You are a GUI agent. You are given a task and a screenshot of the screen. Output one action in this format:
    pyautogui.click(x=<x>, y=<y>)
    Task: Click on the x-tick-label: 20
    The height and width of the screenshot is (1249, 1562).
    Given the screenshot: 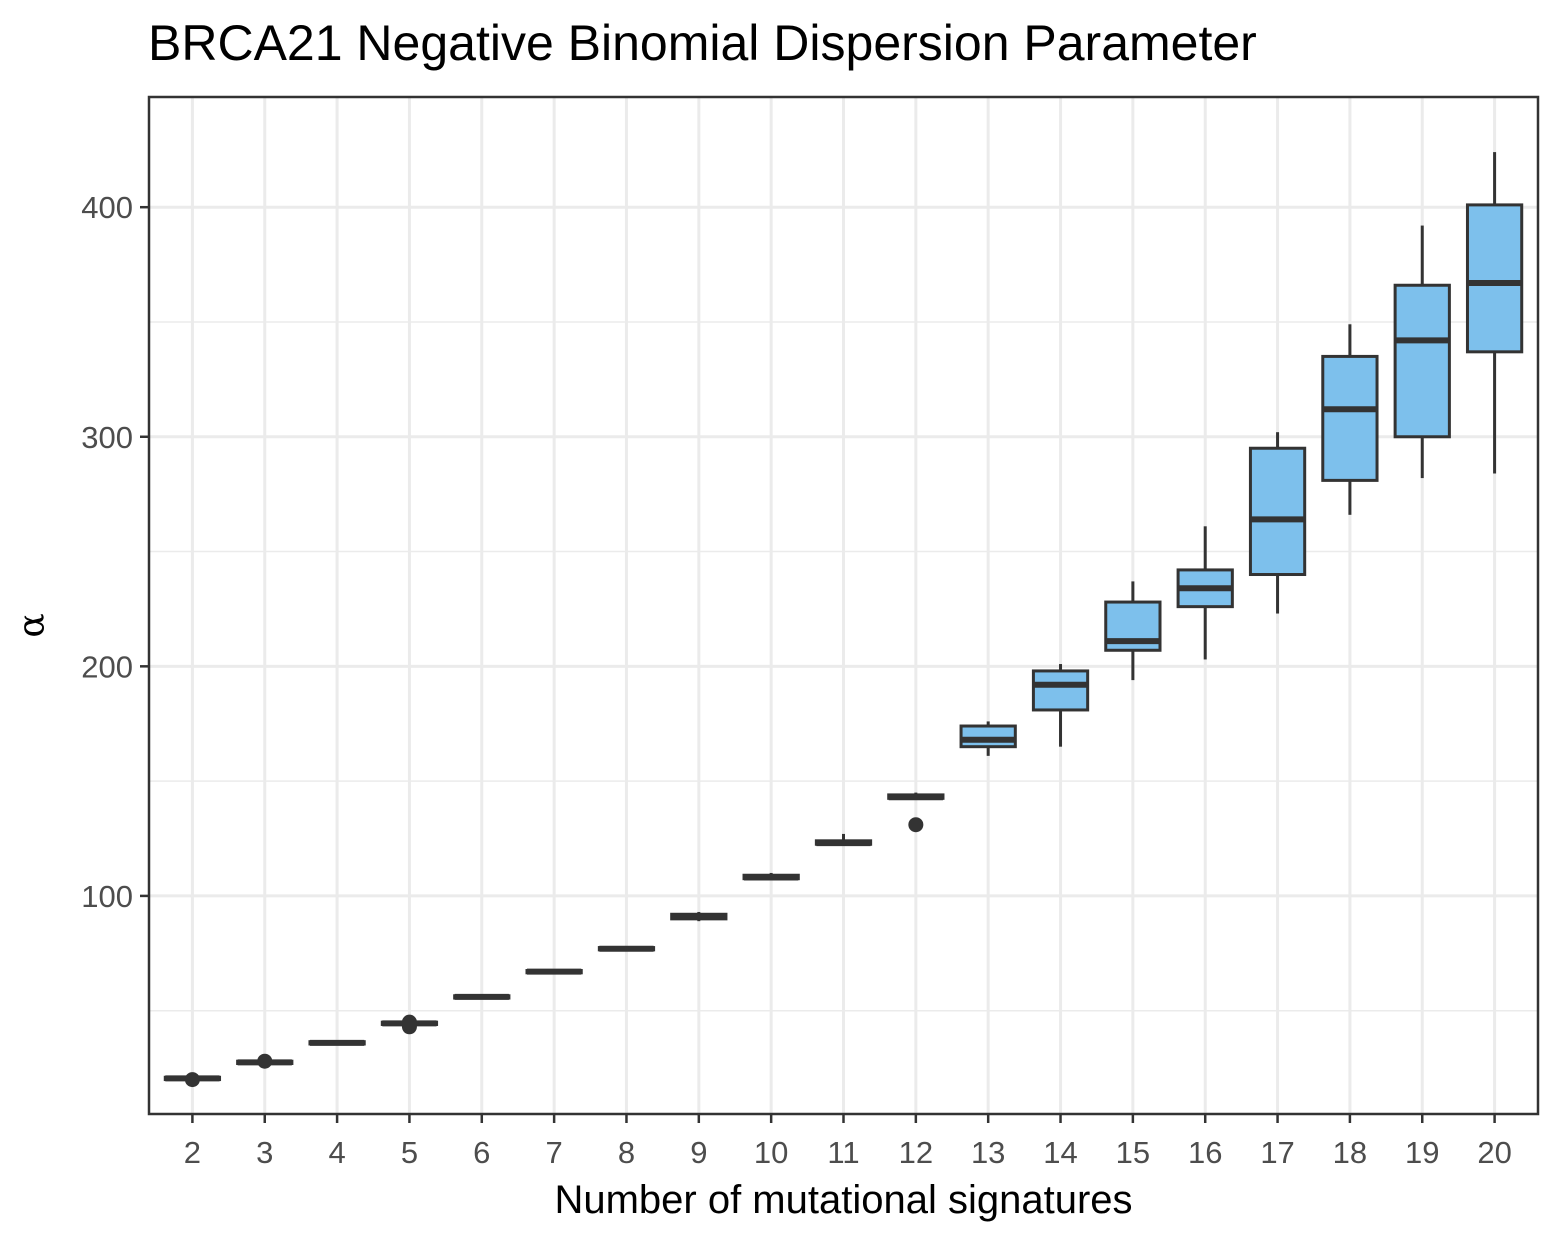 What is the action you would take?
    pyautogui.click(x=1494, y=1152)
    